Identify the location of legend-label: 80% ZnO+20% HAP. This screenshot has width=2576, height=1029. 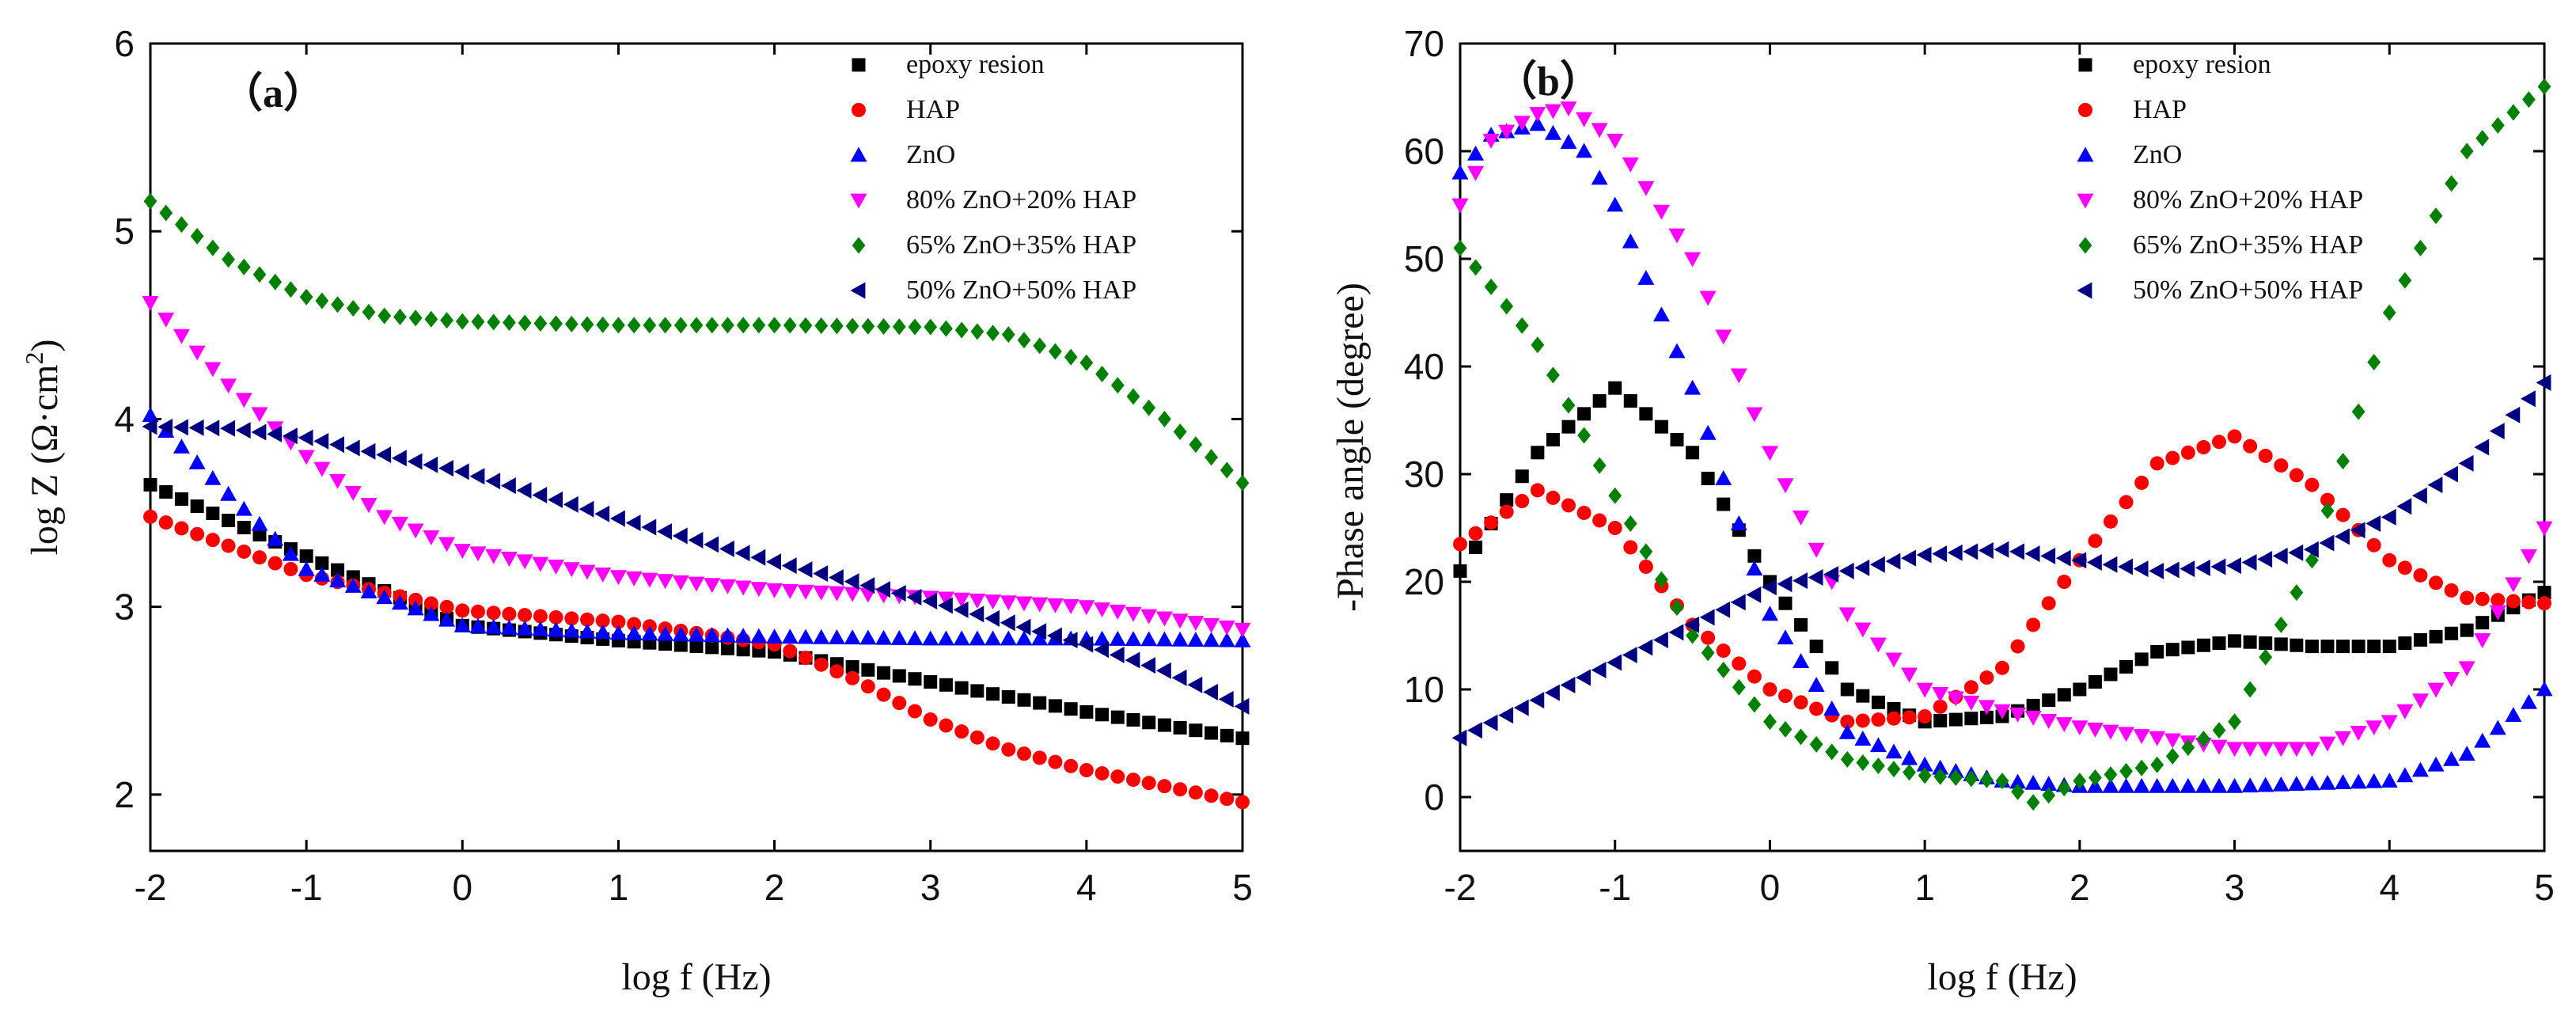
(1021, 200).